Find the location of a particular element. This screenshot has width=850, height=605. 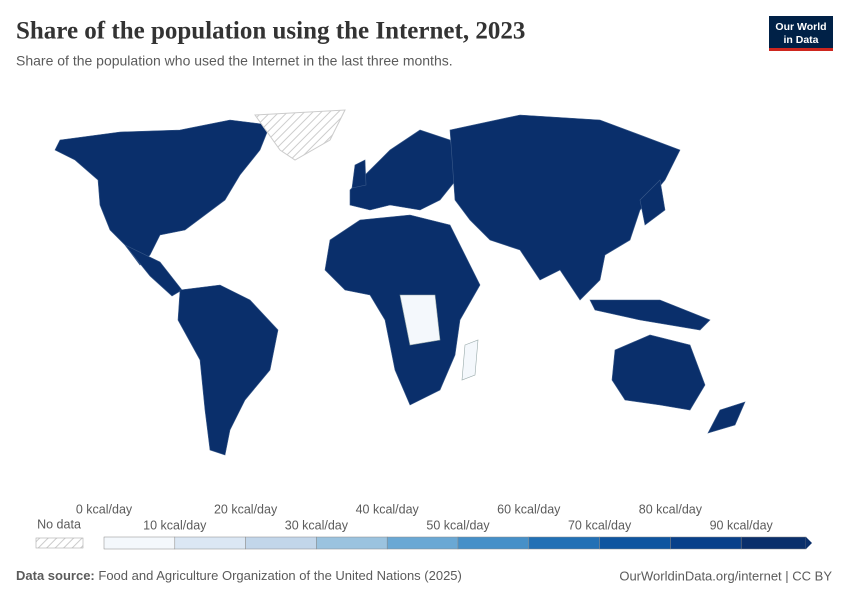

logo: Our World in Data is located at coordinates (801, 33).